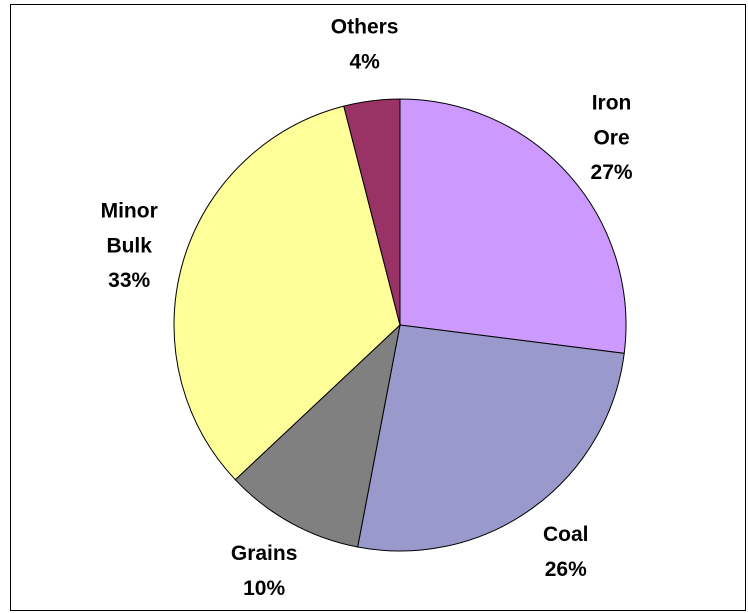  Describe the element at coordinates (566, 534) in the screenshot. I see `slice-label: Coal` at that location.